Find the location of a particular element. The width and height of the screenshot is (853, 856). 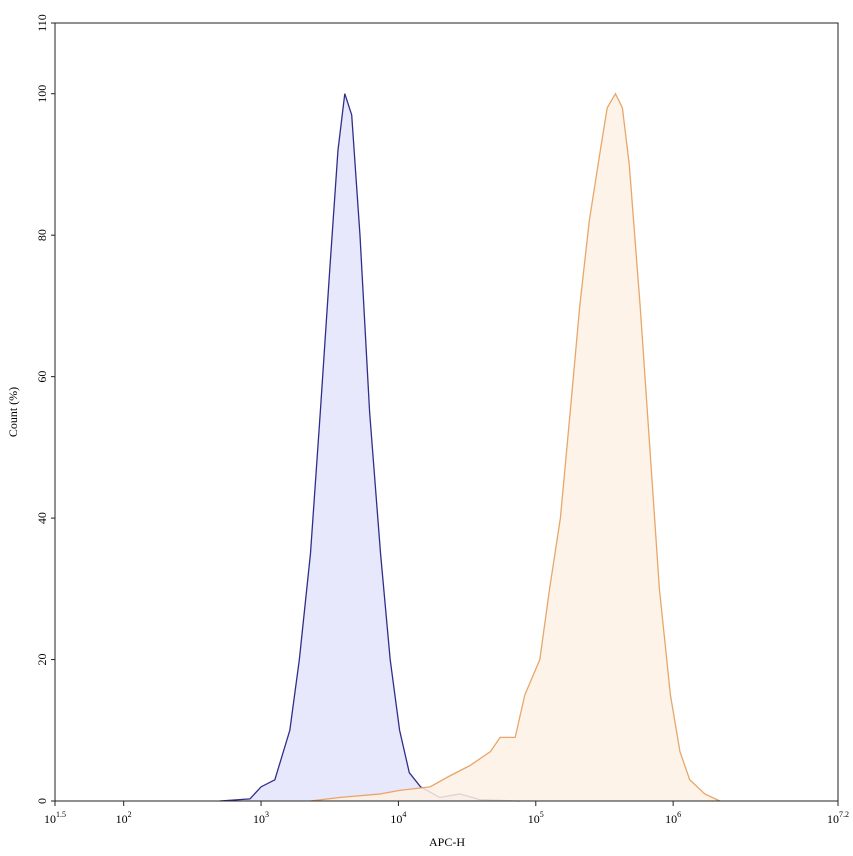

x-tick-label: 10⁵ is located at coordinates (536, 818).